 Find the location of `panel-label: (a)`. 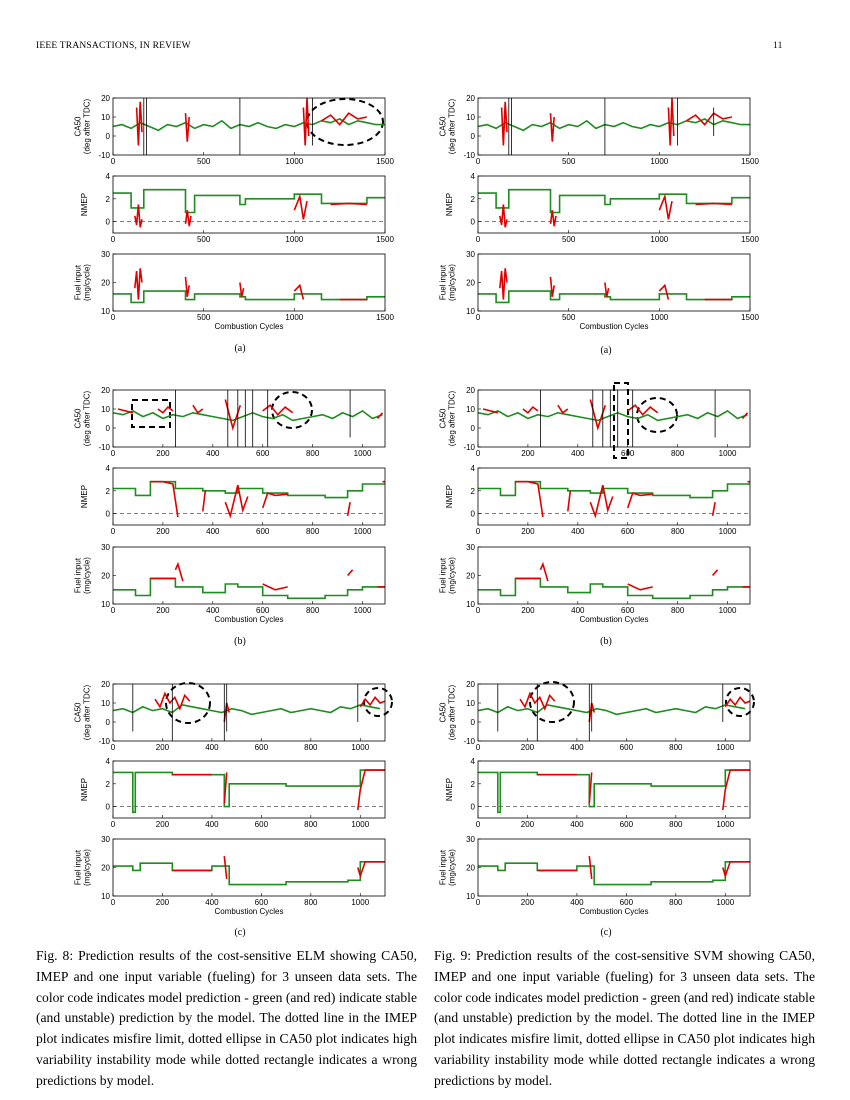

panel-label: (a) is located at coordinates (240, 348).